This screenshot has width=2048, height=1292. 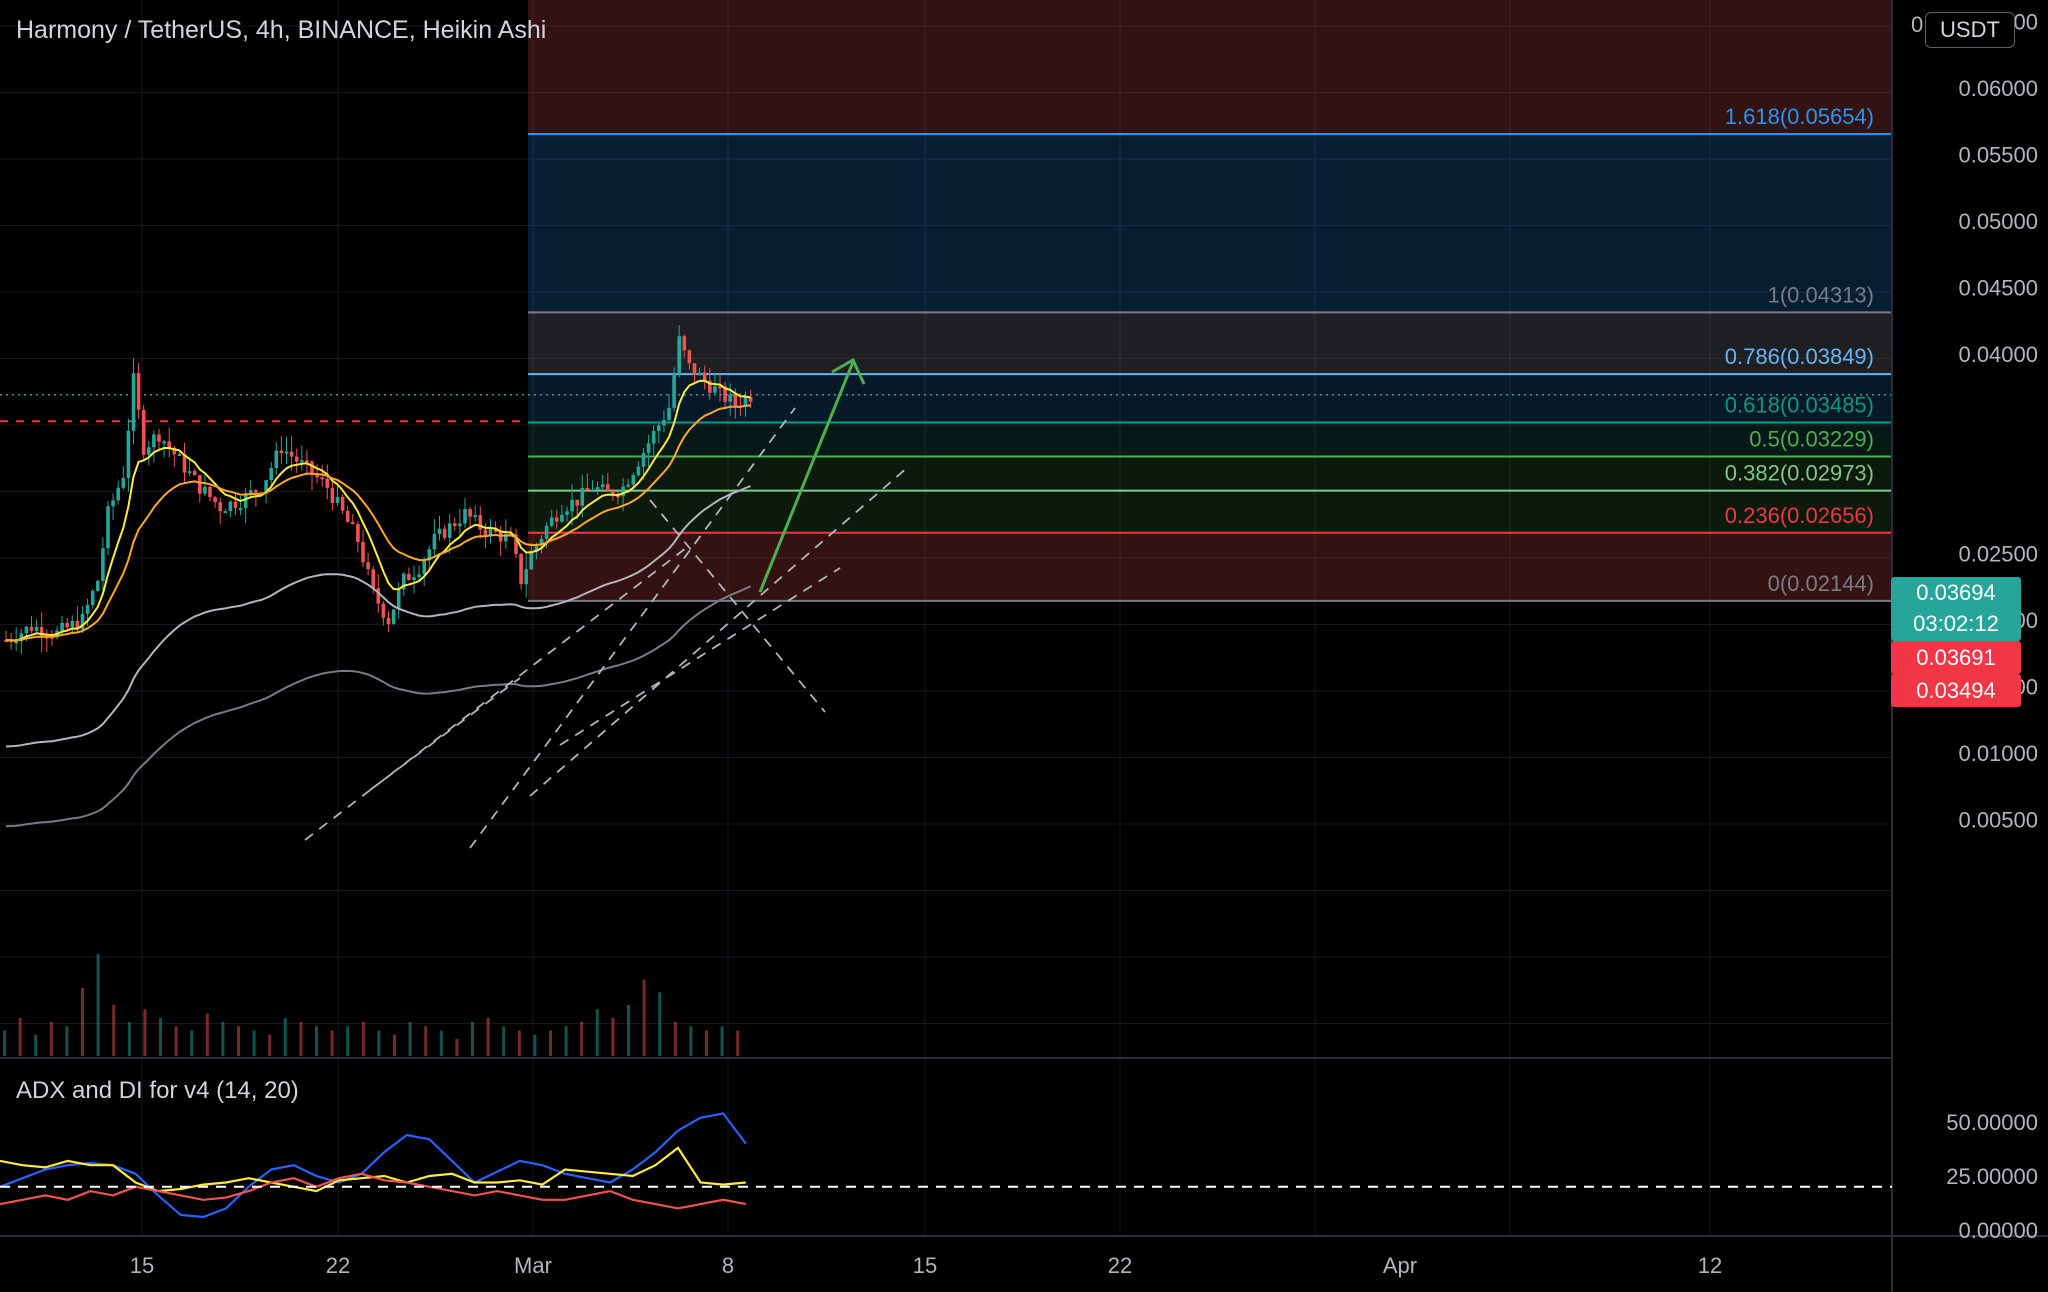 What do you see at coordinates (1710, 1265) in the screenshot?
I see `time-axis-label: 12` at bounding box center [1710, 1265].